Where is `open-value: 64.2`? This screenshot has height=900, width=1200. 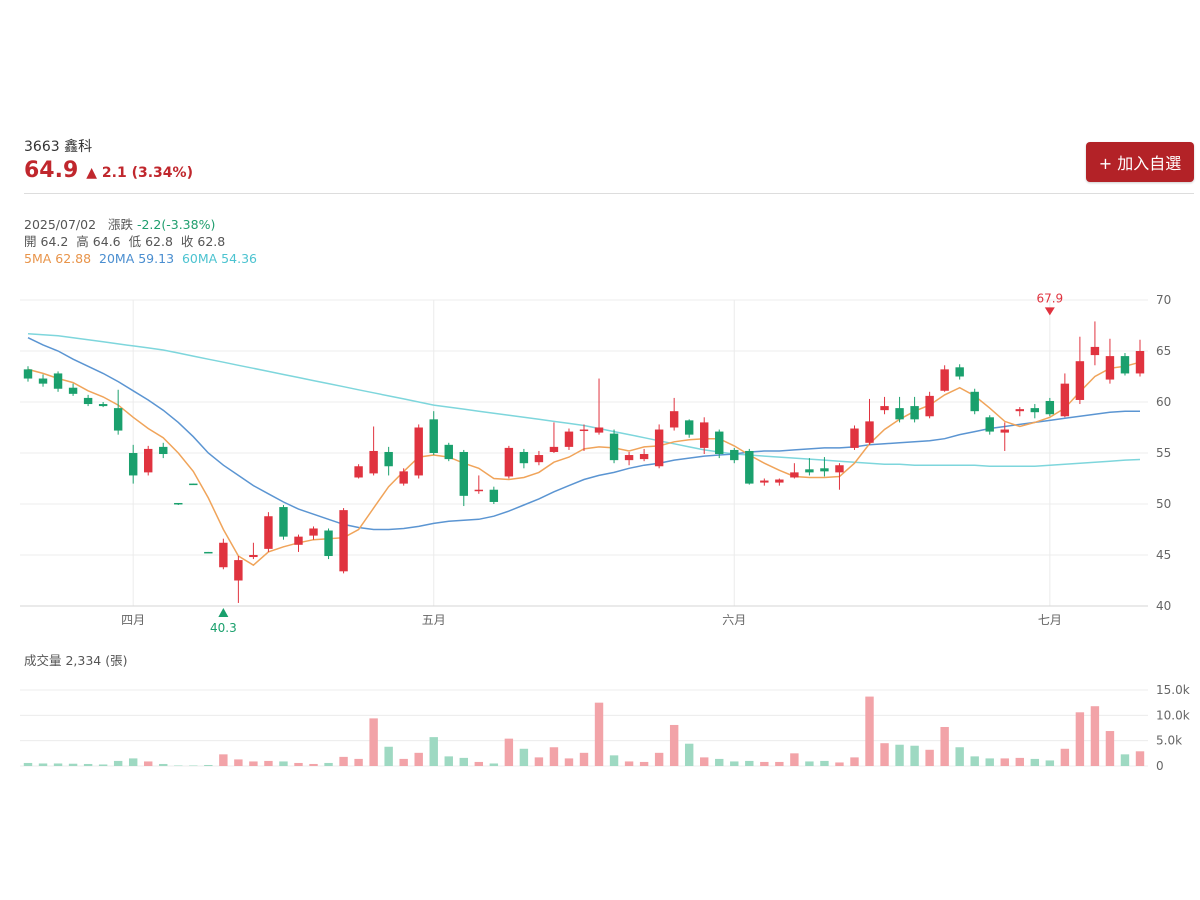
open-value: 64.2 is located at coordinates (54, 241).